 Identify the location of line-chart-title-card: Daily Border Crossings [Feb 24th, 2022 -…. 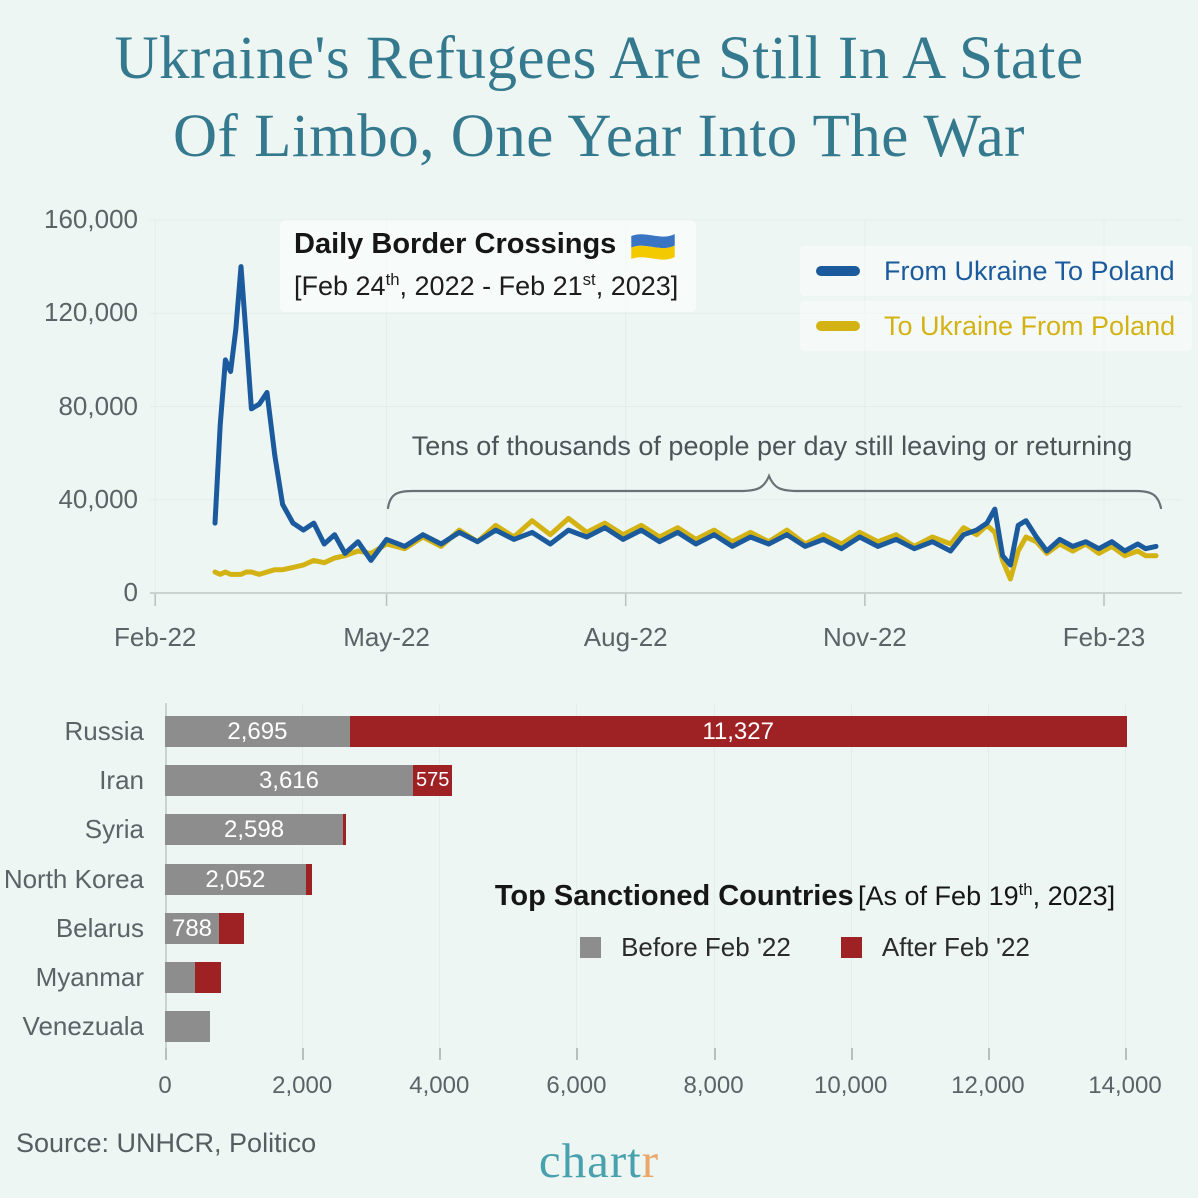
(488, 266).